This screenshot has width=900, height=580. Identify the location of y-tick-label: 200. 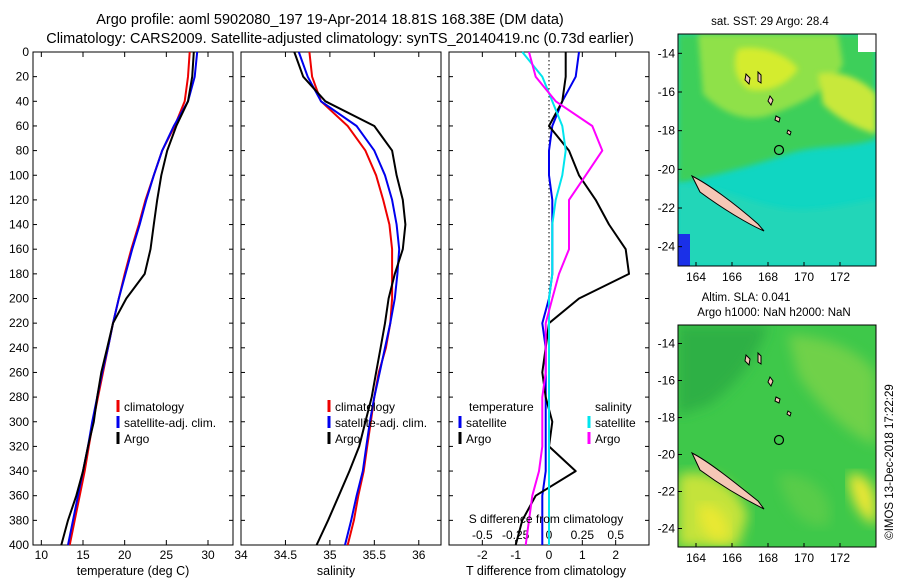
(19, 299).